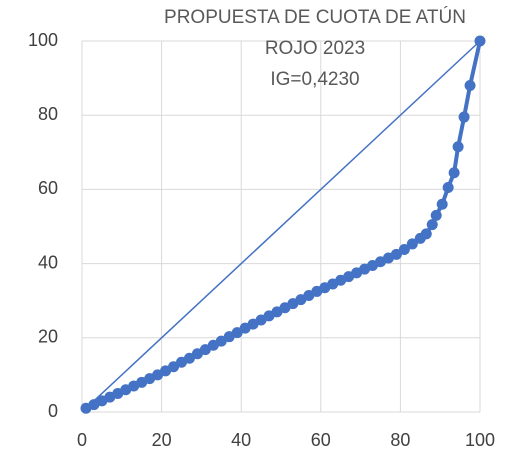  What do you see at coordinates (82, 440) in the screenshot?
I see `x-tick-label: 0` at bounding box center [82, 440].